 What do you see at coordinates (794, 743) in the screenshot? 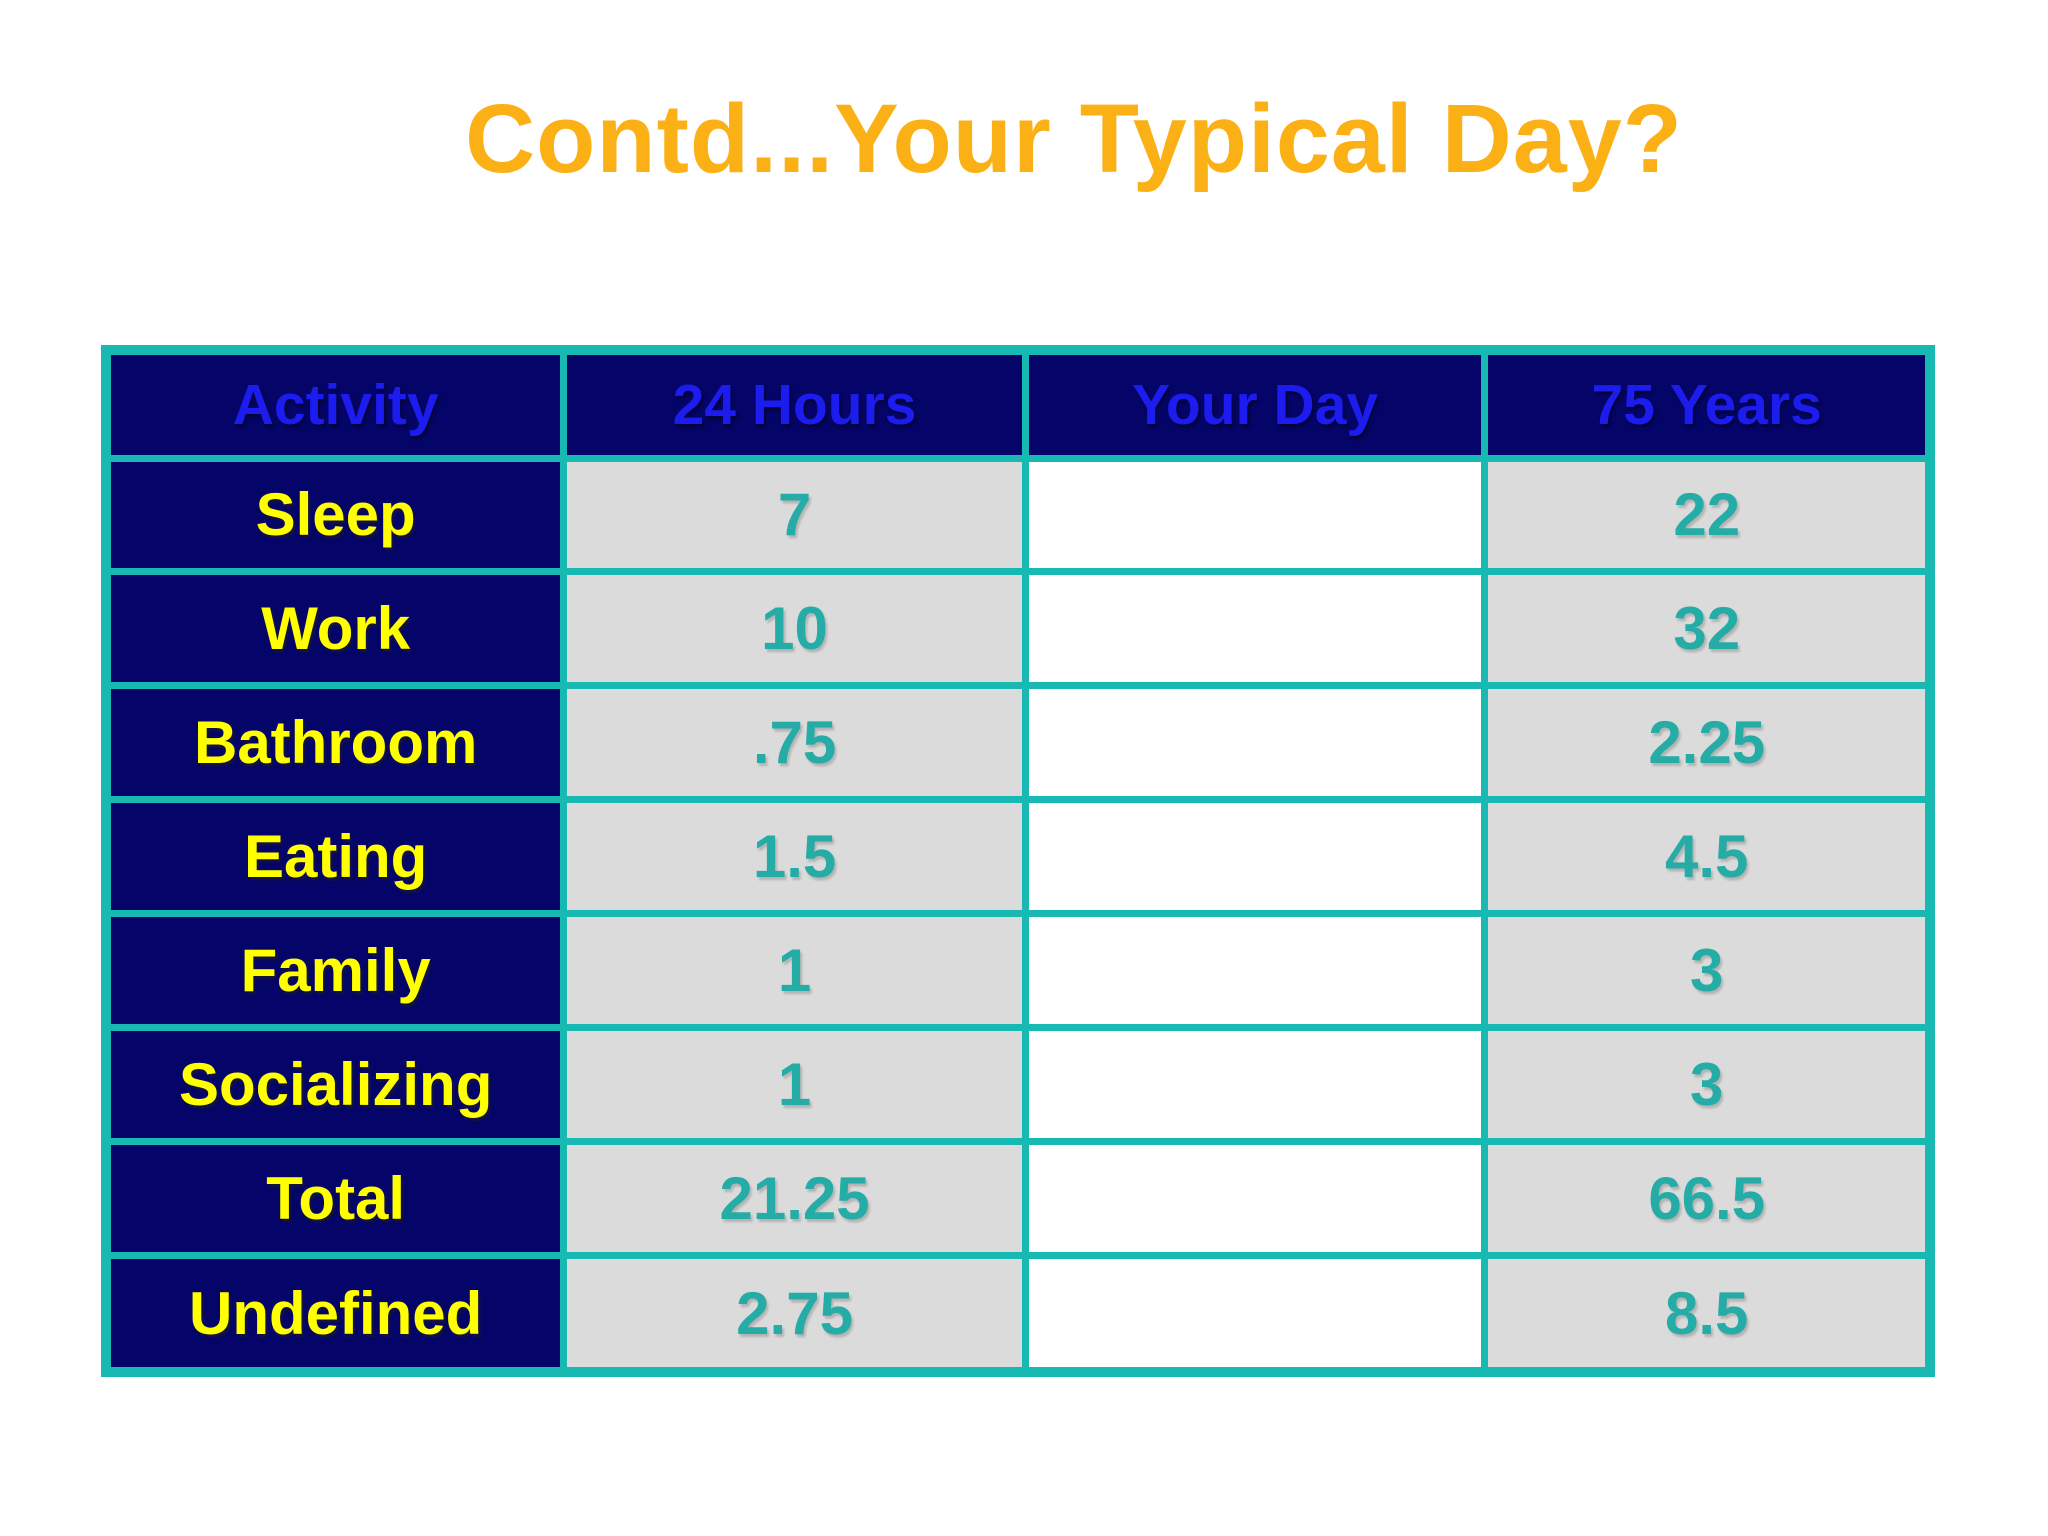
I see `hours-24-cell: .75` at bounding box center [794, 743].